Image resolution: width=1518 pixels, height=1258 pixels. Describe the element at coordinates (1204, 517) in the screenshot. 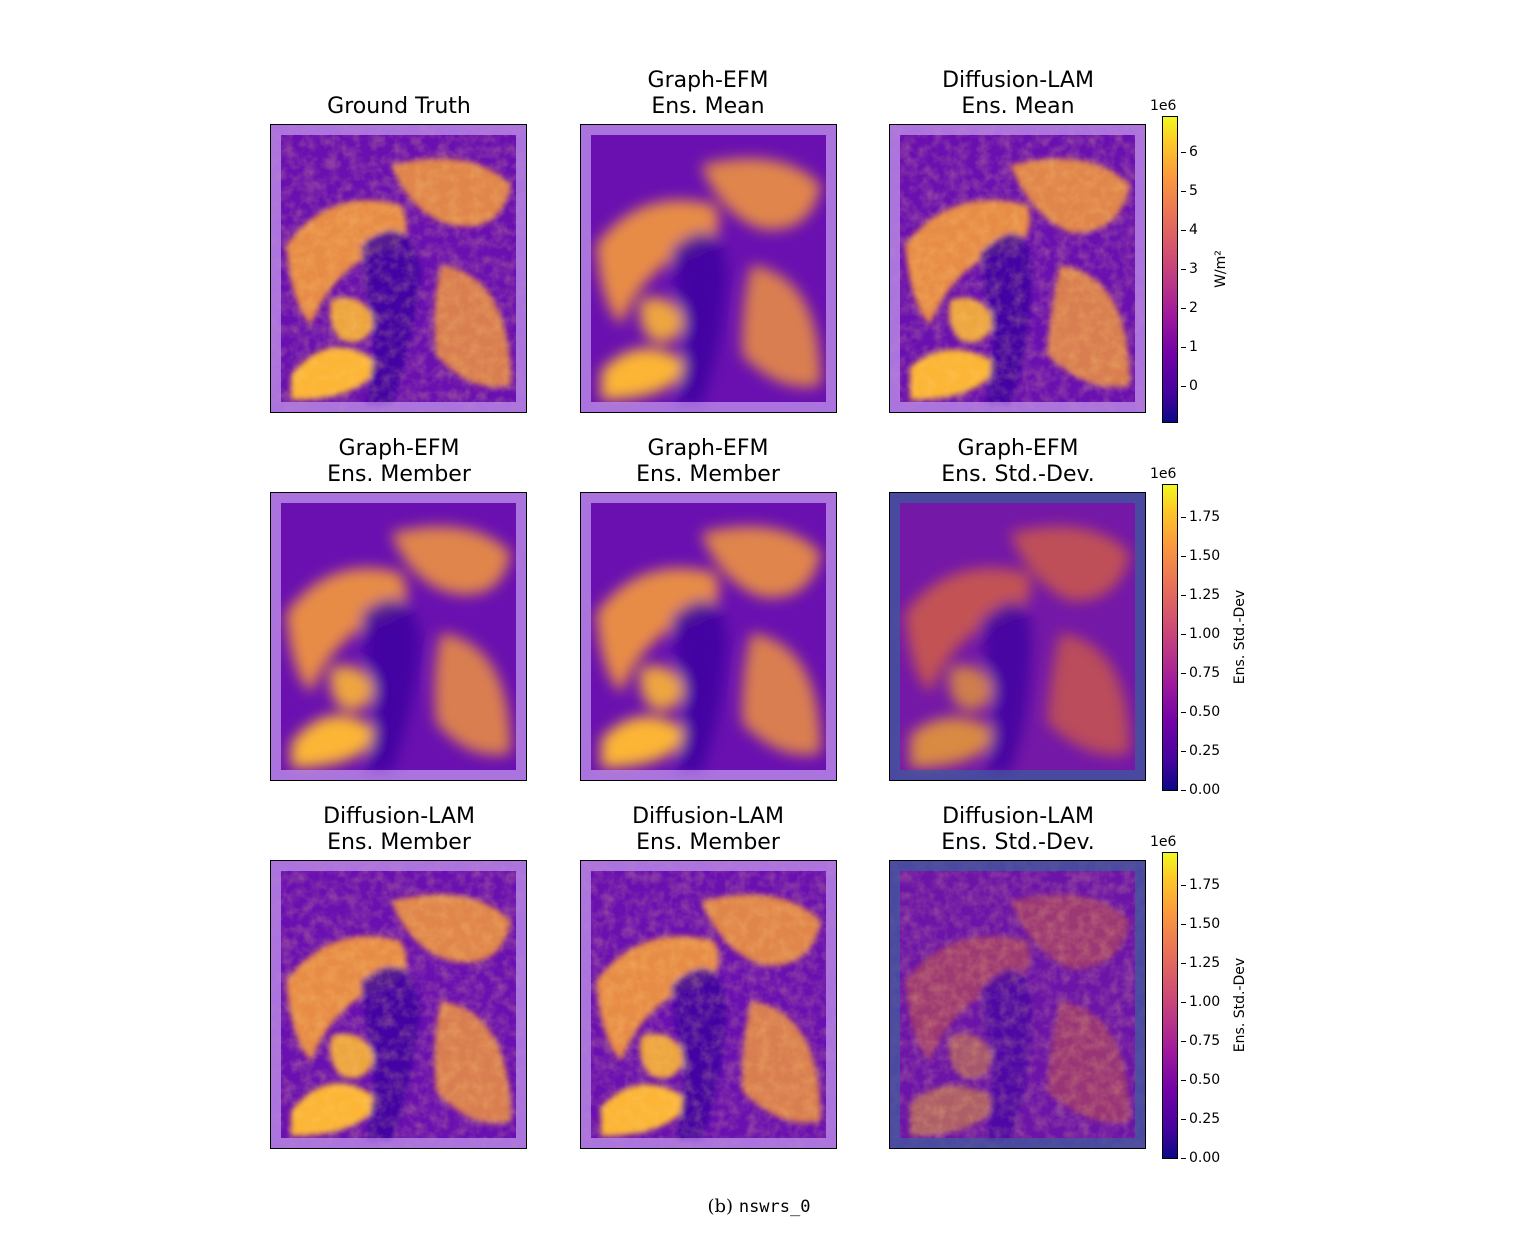

I see `colorbar-2-tick: 1.75` at that location.